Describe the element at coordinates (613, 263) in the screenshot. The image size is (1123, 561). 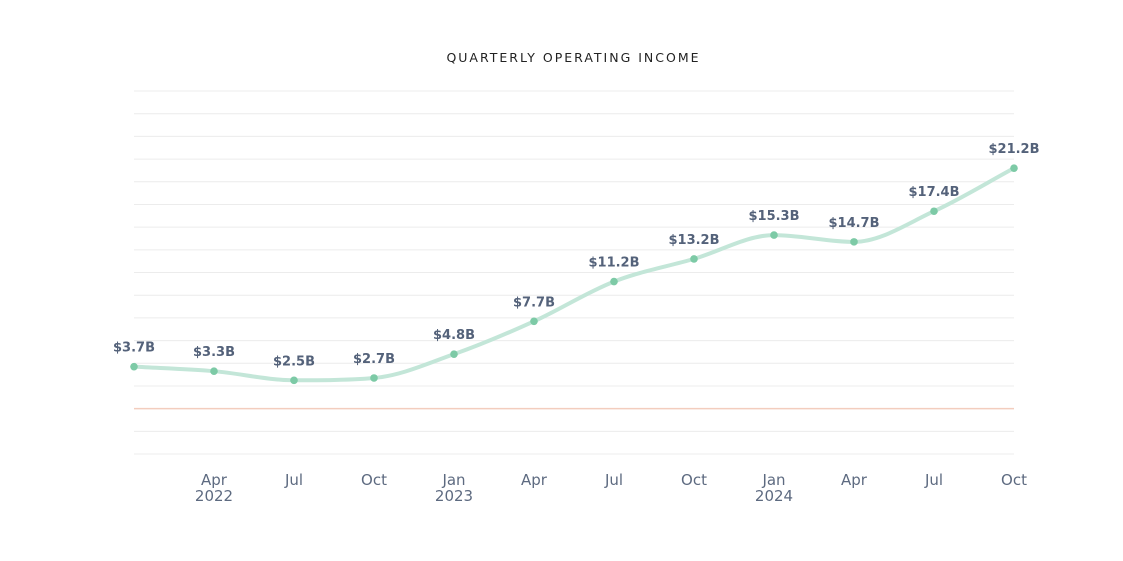
I see `data-label: $11.2B` at that location.